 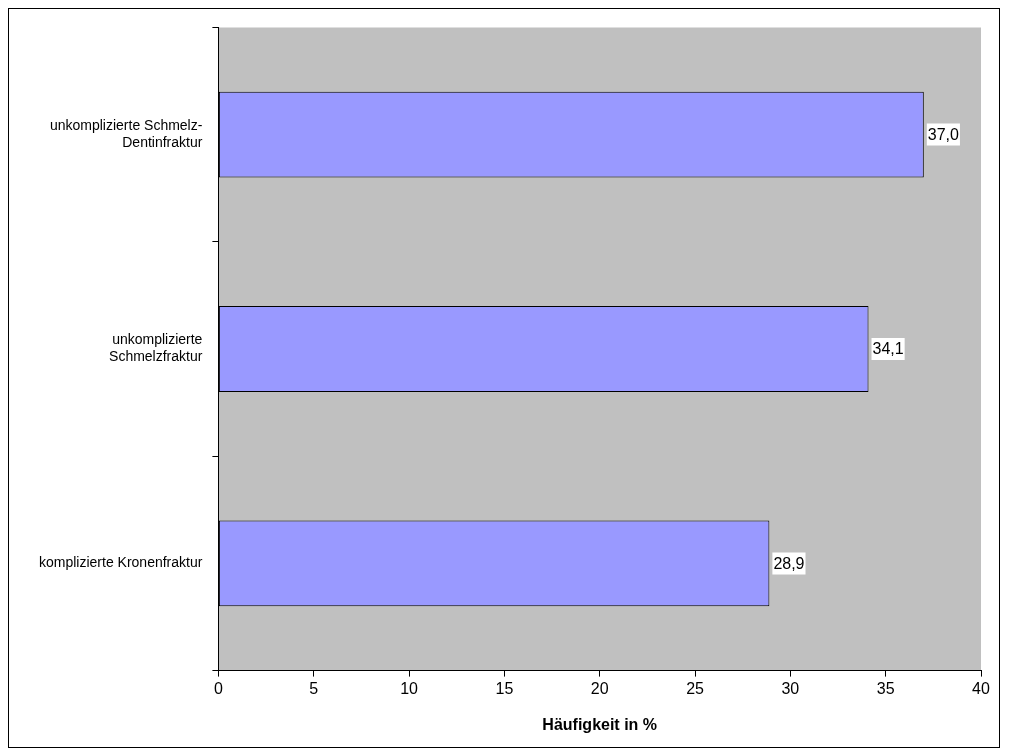 What do you see at coordinates (981, 688) in the screenshot?
I see `x-tick-label: 40` at bounding box center [981, 688].